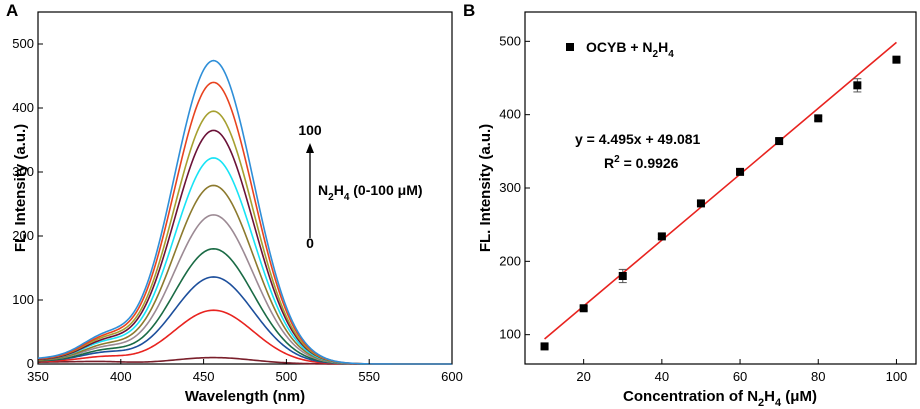 Image resolution: width=920 pixels, height=409 pixels. Describe the element at coordinates (510, 260) in the screenshot. I see `plot-b-y-tick-label: 200` at that location.